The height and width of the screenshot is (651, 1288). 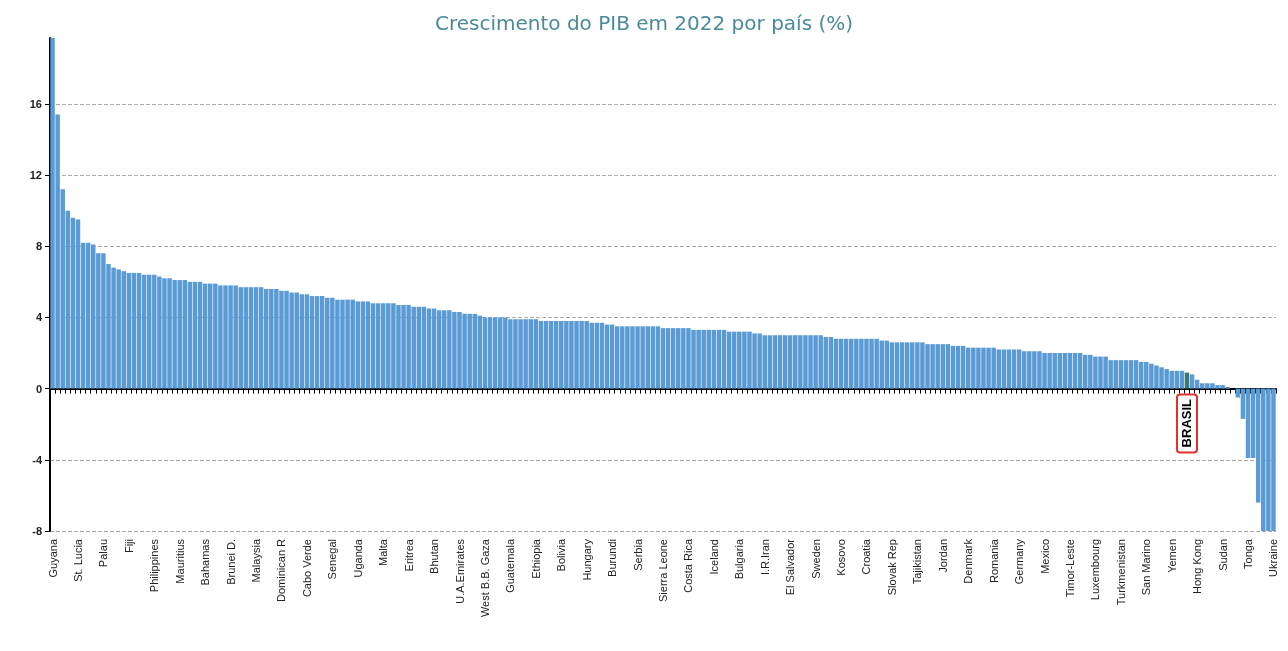 I want to click on x-tick-label: Eritrea, so click(x=408, y=555).